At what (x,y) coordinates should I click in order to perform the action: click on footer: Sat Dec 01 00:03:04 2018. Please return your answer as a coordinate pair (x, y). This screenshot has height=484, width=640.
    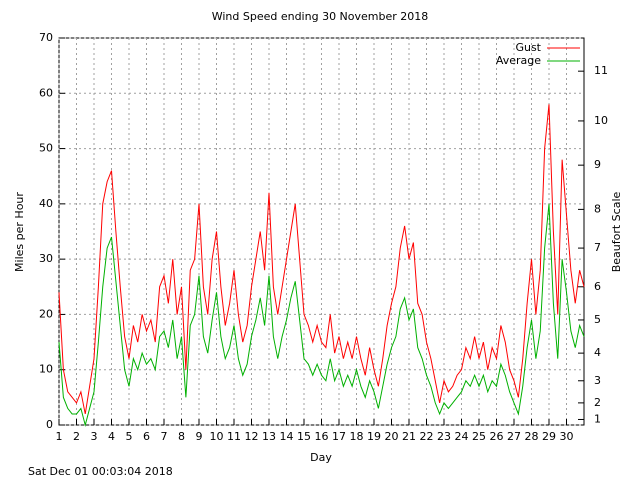
    Looking at the image, I should click on (100, 471).